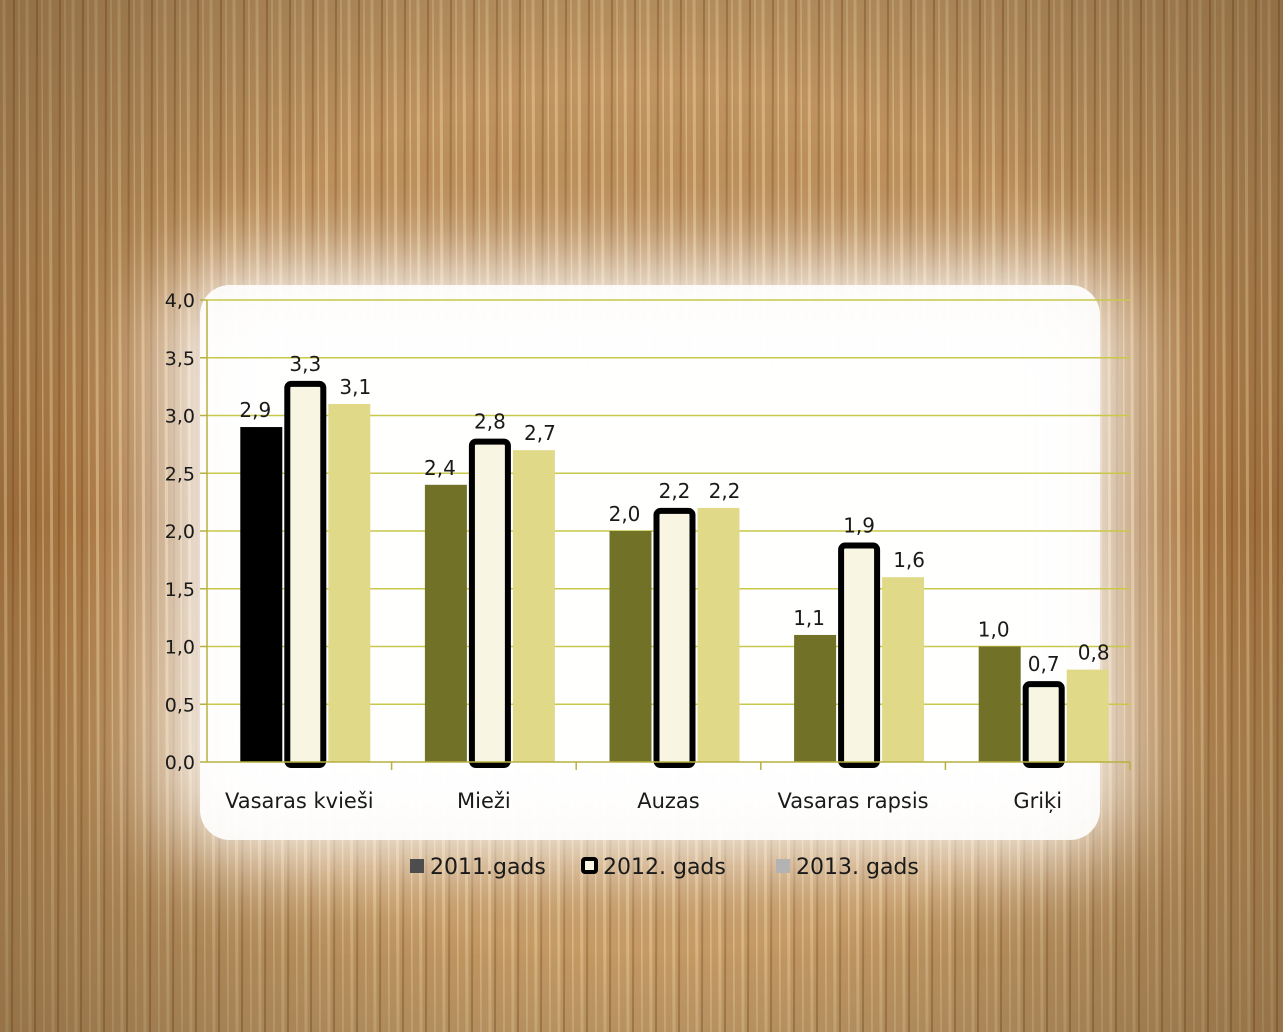  What do you see at coordinates (809, 618) in the screenshot?
I see `data-label: 1,1` at bounding box center [809, 618].